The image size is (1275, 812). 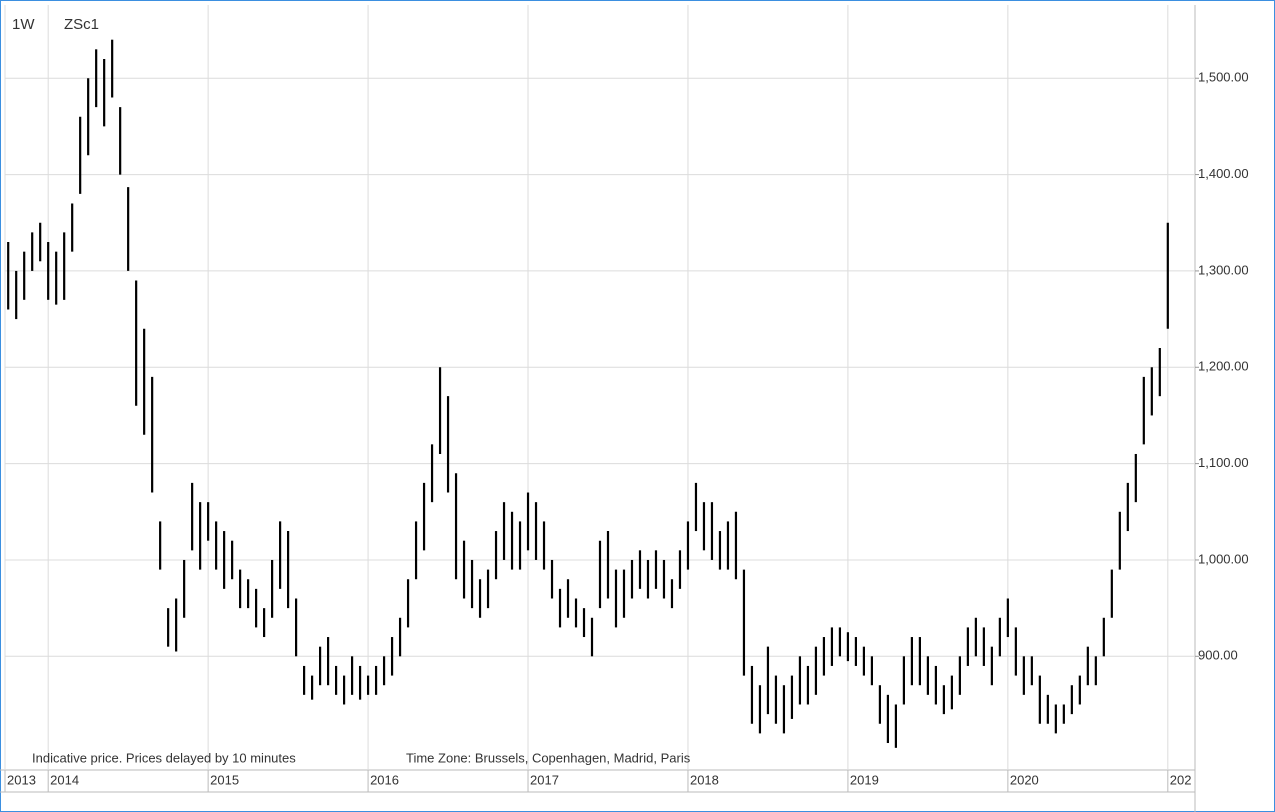 What do you see at coordinates (1223, 77) in the screenshot?
I see `y-tick-label: 1,500.00` at bounding box center [1223, 77].